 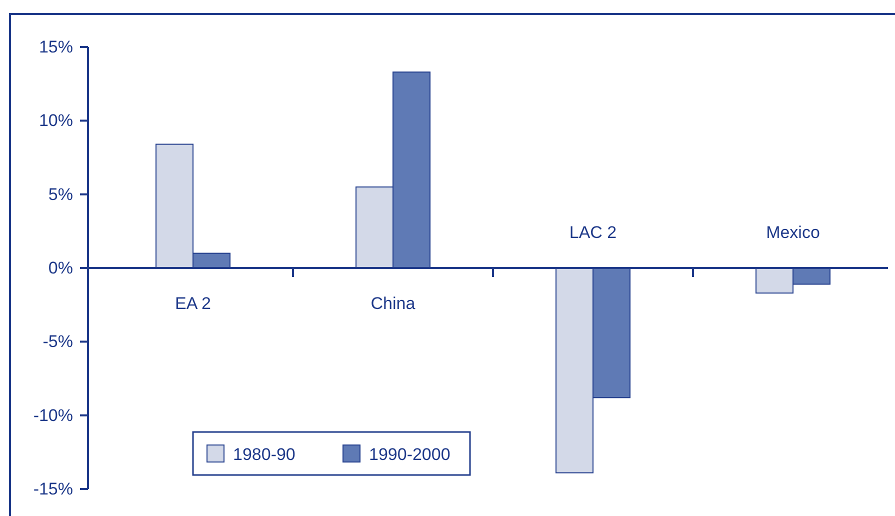 I want to click on y-tick-label: 15%, so click(x=55, y=46).